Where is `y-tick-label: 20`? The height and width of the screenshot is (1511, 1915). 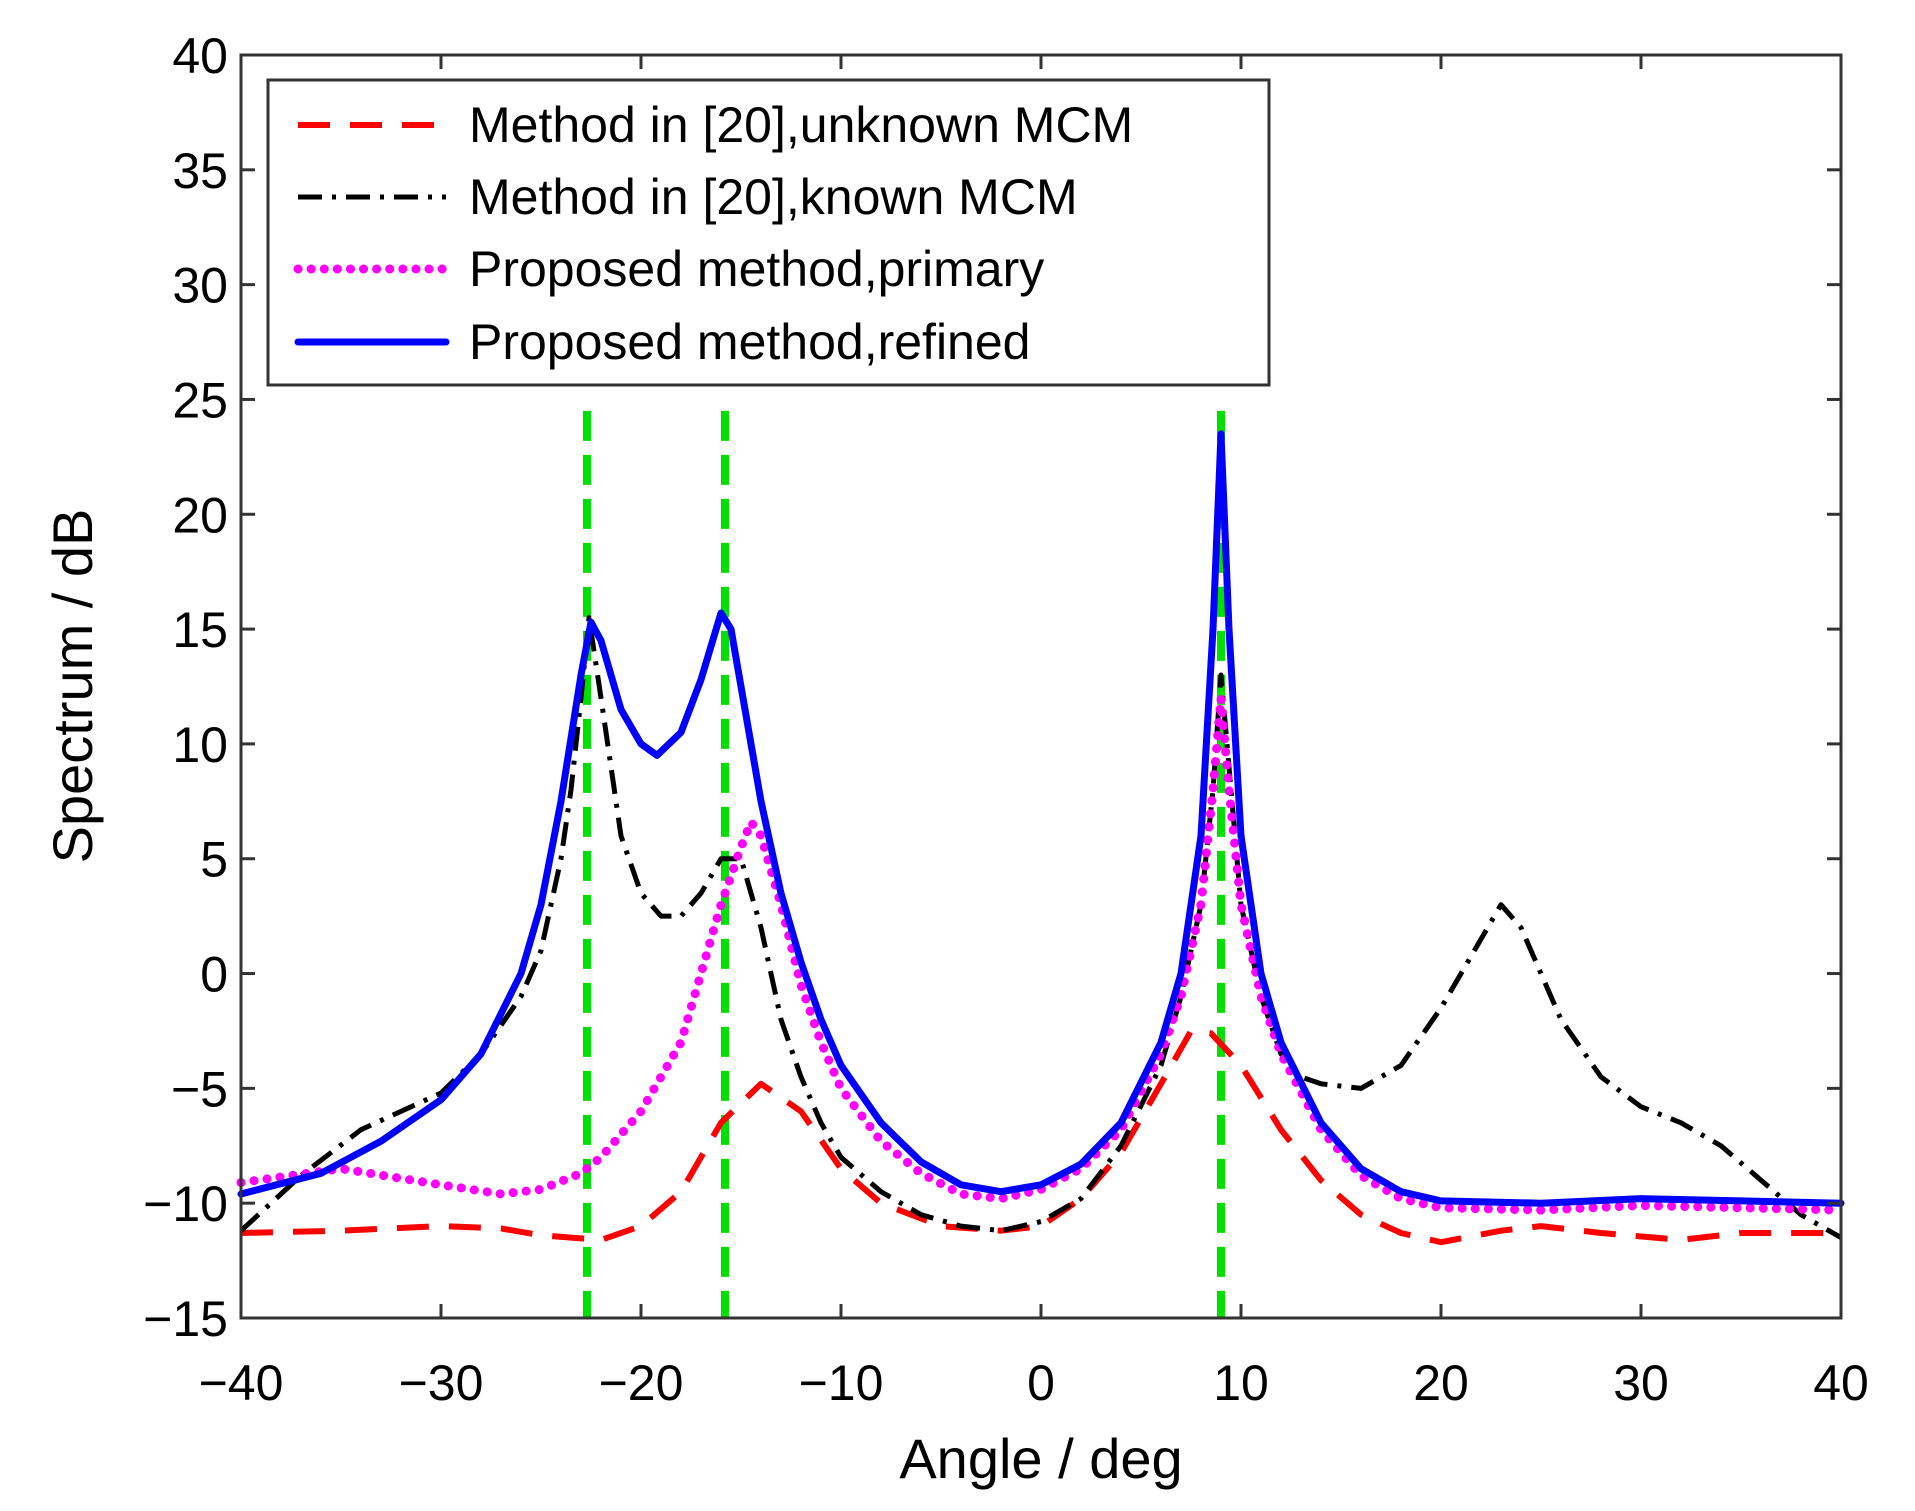 y-tick-label: 20 is located at coordinates (200, 515).